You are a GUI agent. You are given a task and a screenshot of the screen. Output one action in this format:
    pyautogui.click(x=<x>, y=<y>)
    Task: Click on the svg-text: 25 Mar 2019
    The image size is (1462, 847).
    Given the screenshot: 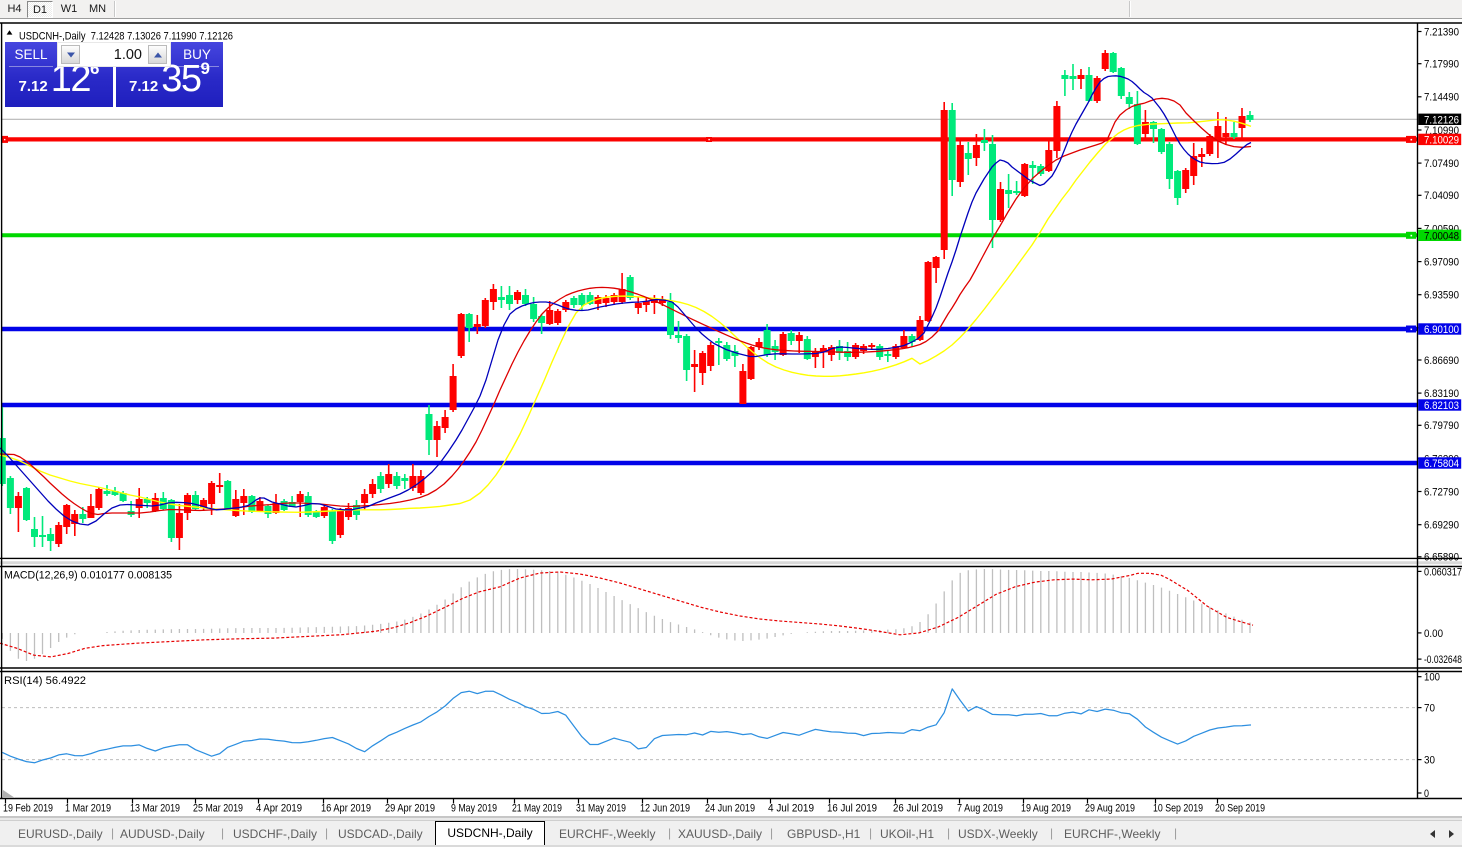 What is the action you would take?
    pyautogui.click(x=218, y=809)
    